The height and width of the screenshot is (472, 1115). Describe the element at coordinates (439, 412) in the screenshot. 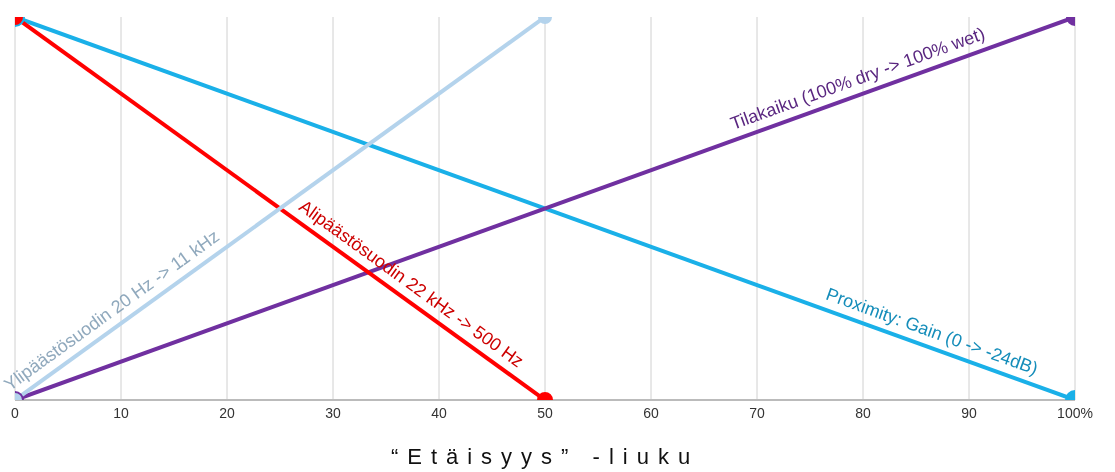

I see `x-tick-label: 40` at that location.